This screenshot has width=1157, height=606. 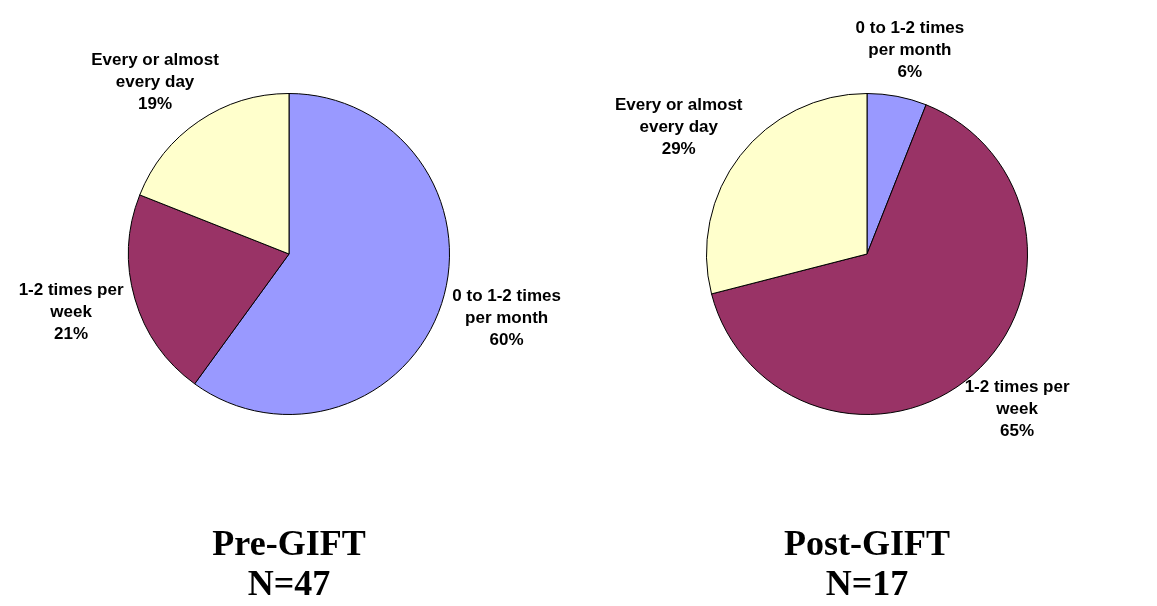 I want to click on data-label: 60%, so click(x=506, y=339).